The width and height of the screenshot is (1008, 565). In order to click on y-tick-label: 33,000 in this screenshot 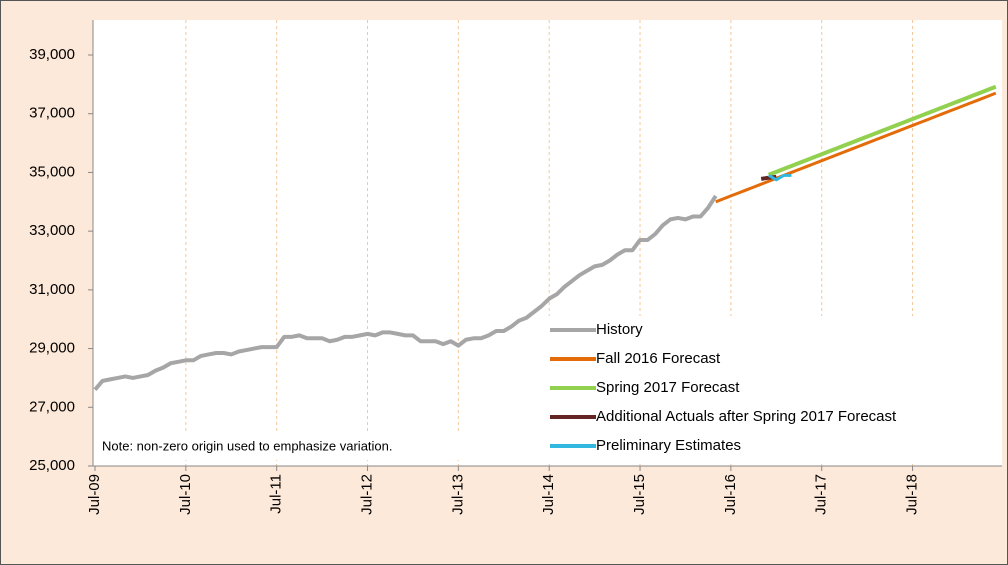, I will do `click(52, 230)`.